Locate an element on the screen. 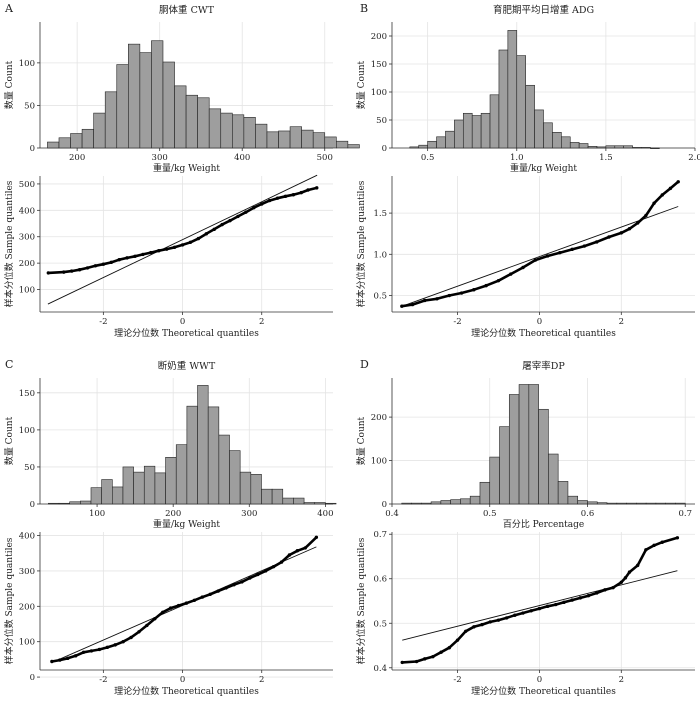 The height and width of the screenshot is (701, 700). panel-d-qq-y-tick-label: 0.4 is located at coordinates (380, 669).